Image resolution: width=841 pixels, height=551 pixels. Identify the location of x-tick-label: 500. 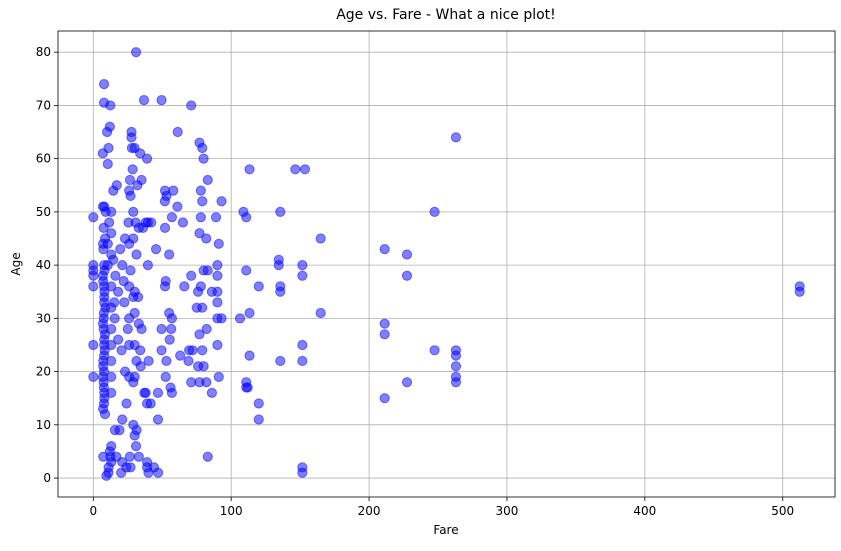
(782, 511).